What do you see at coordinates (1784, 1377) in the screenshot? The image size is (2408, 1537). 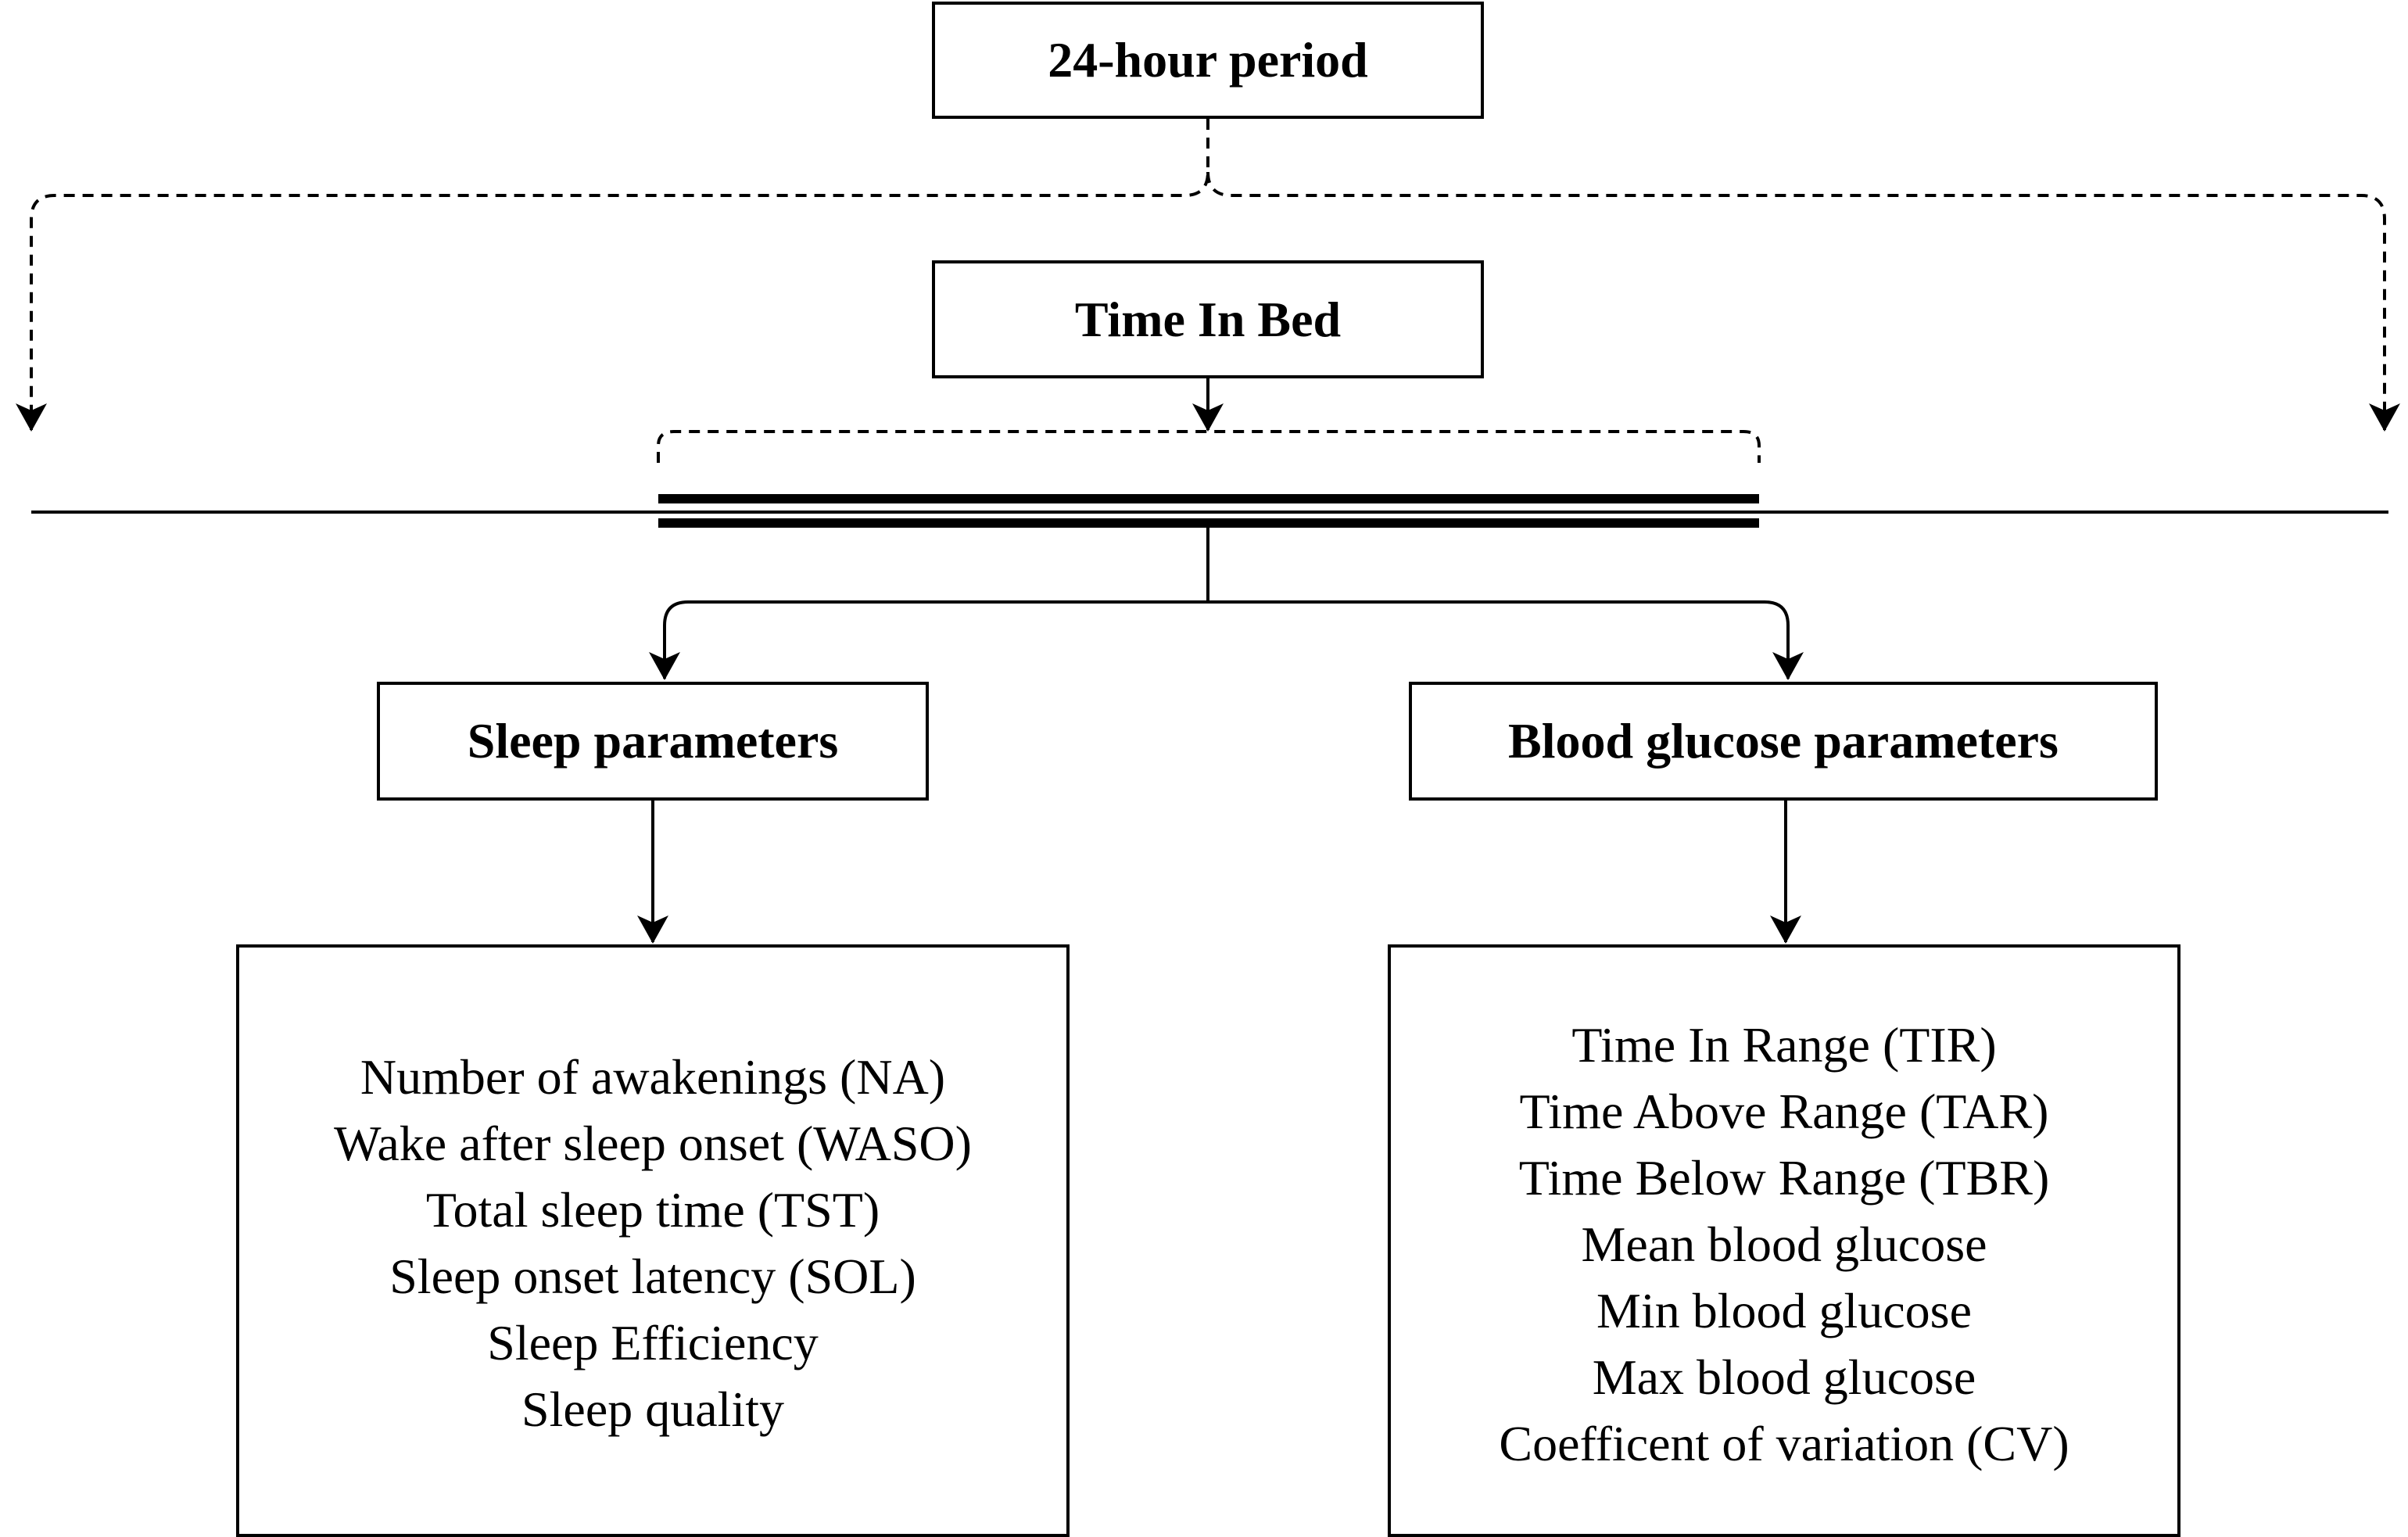 I see `list-item: Max blood glucose` at bounding box center [1784, 1377].